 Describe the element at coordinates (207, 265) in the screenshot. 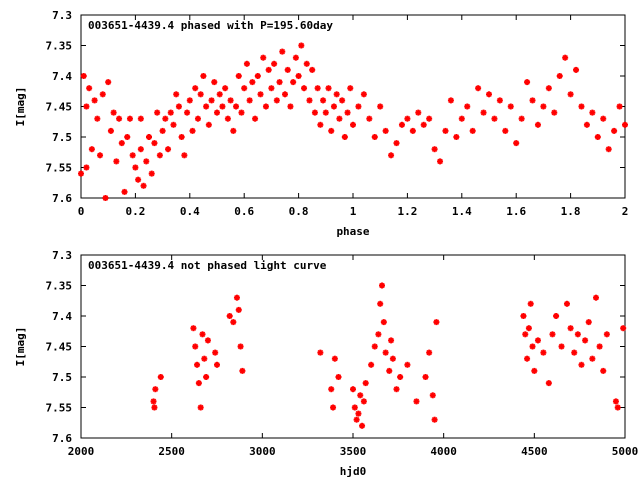

I see `plot-title: 003651-4439.4 not phased light curve` at that location.